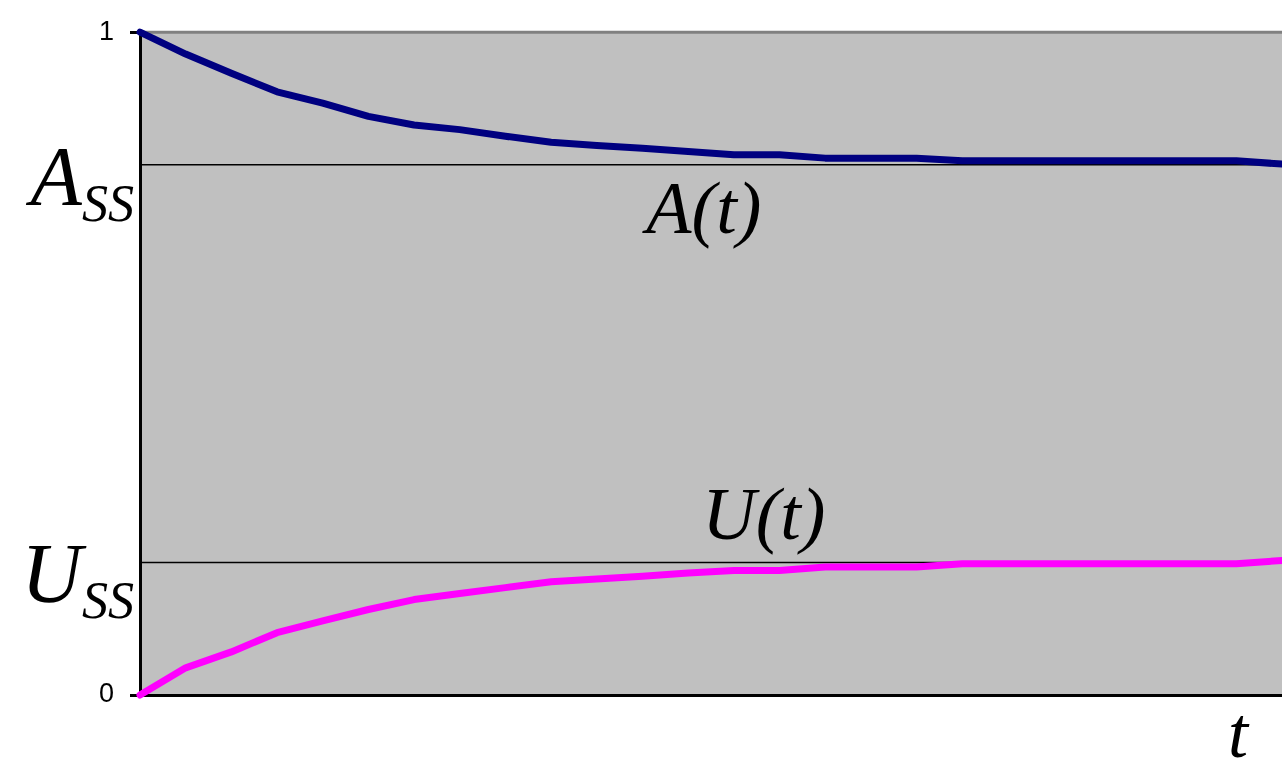 The height and width of the screenshot is (765, 1282). I want to click on y-tick-label: 1, so click(106, 30).